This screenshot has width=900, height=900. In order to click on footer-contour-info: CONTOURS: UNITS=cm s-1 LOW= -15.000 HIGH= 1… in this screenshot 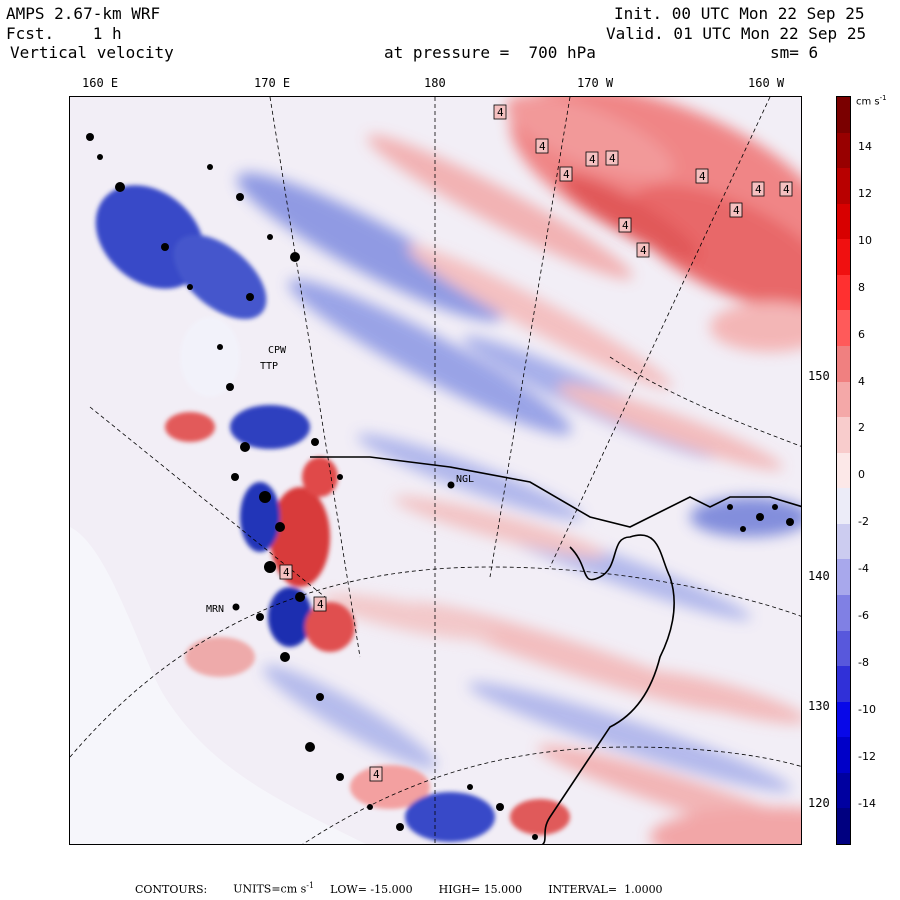, I will do `click(412, 888)`.